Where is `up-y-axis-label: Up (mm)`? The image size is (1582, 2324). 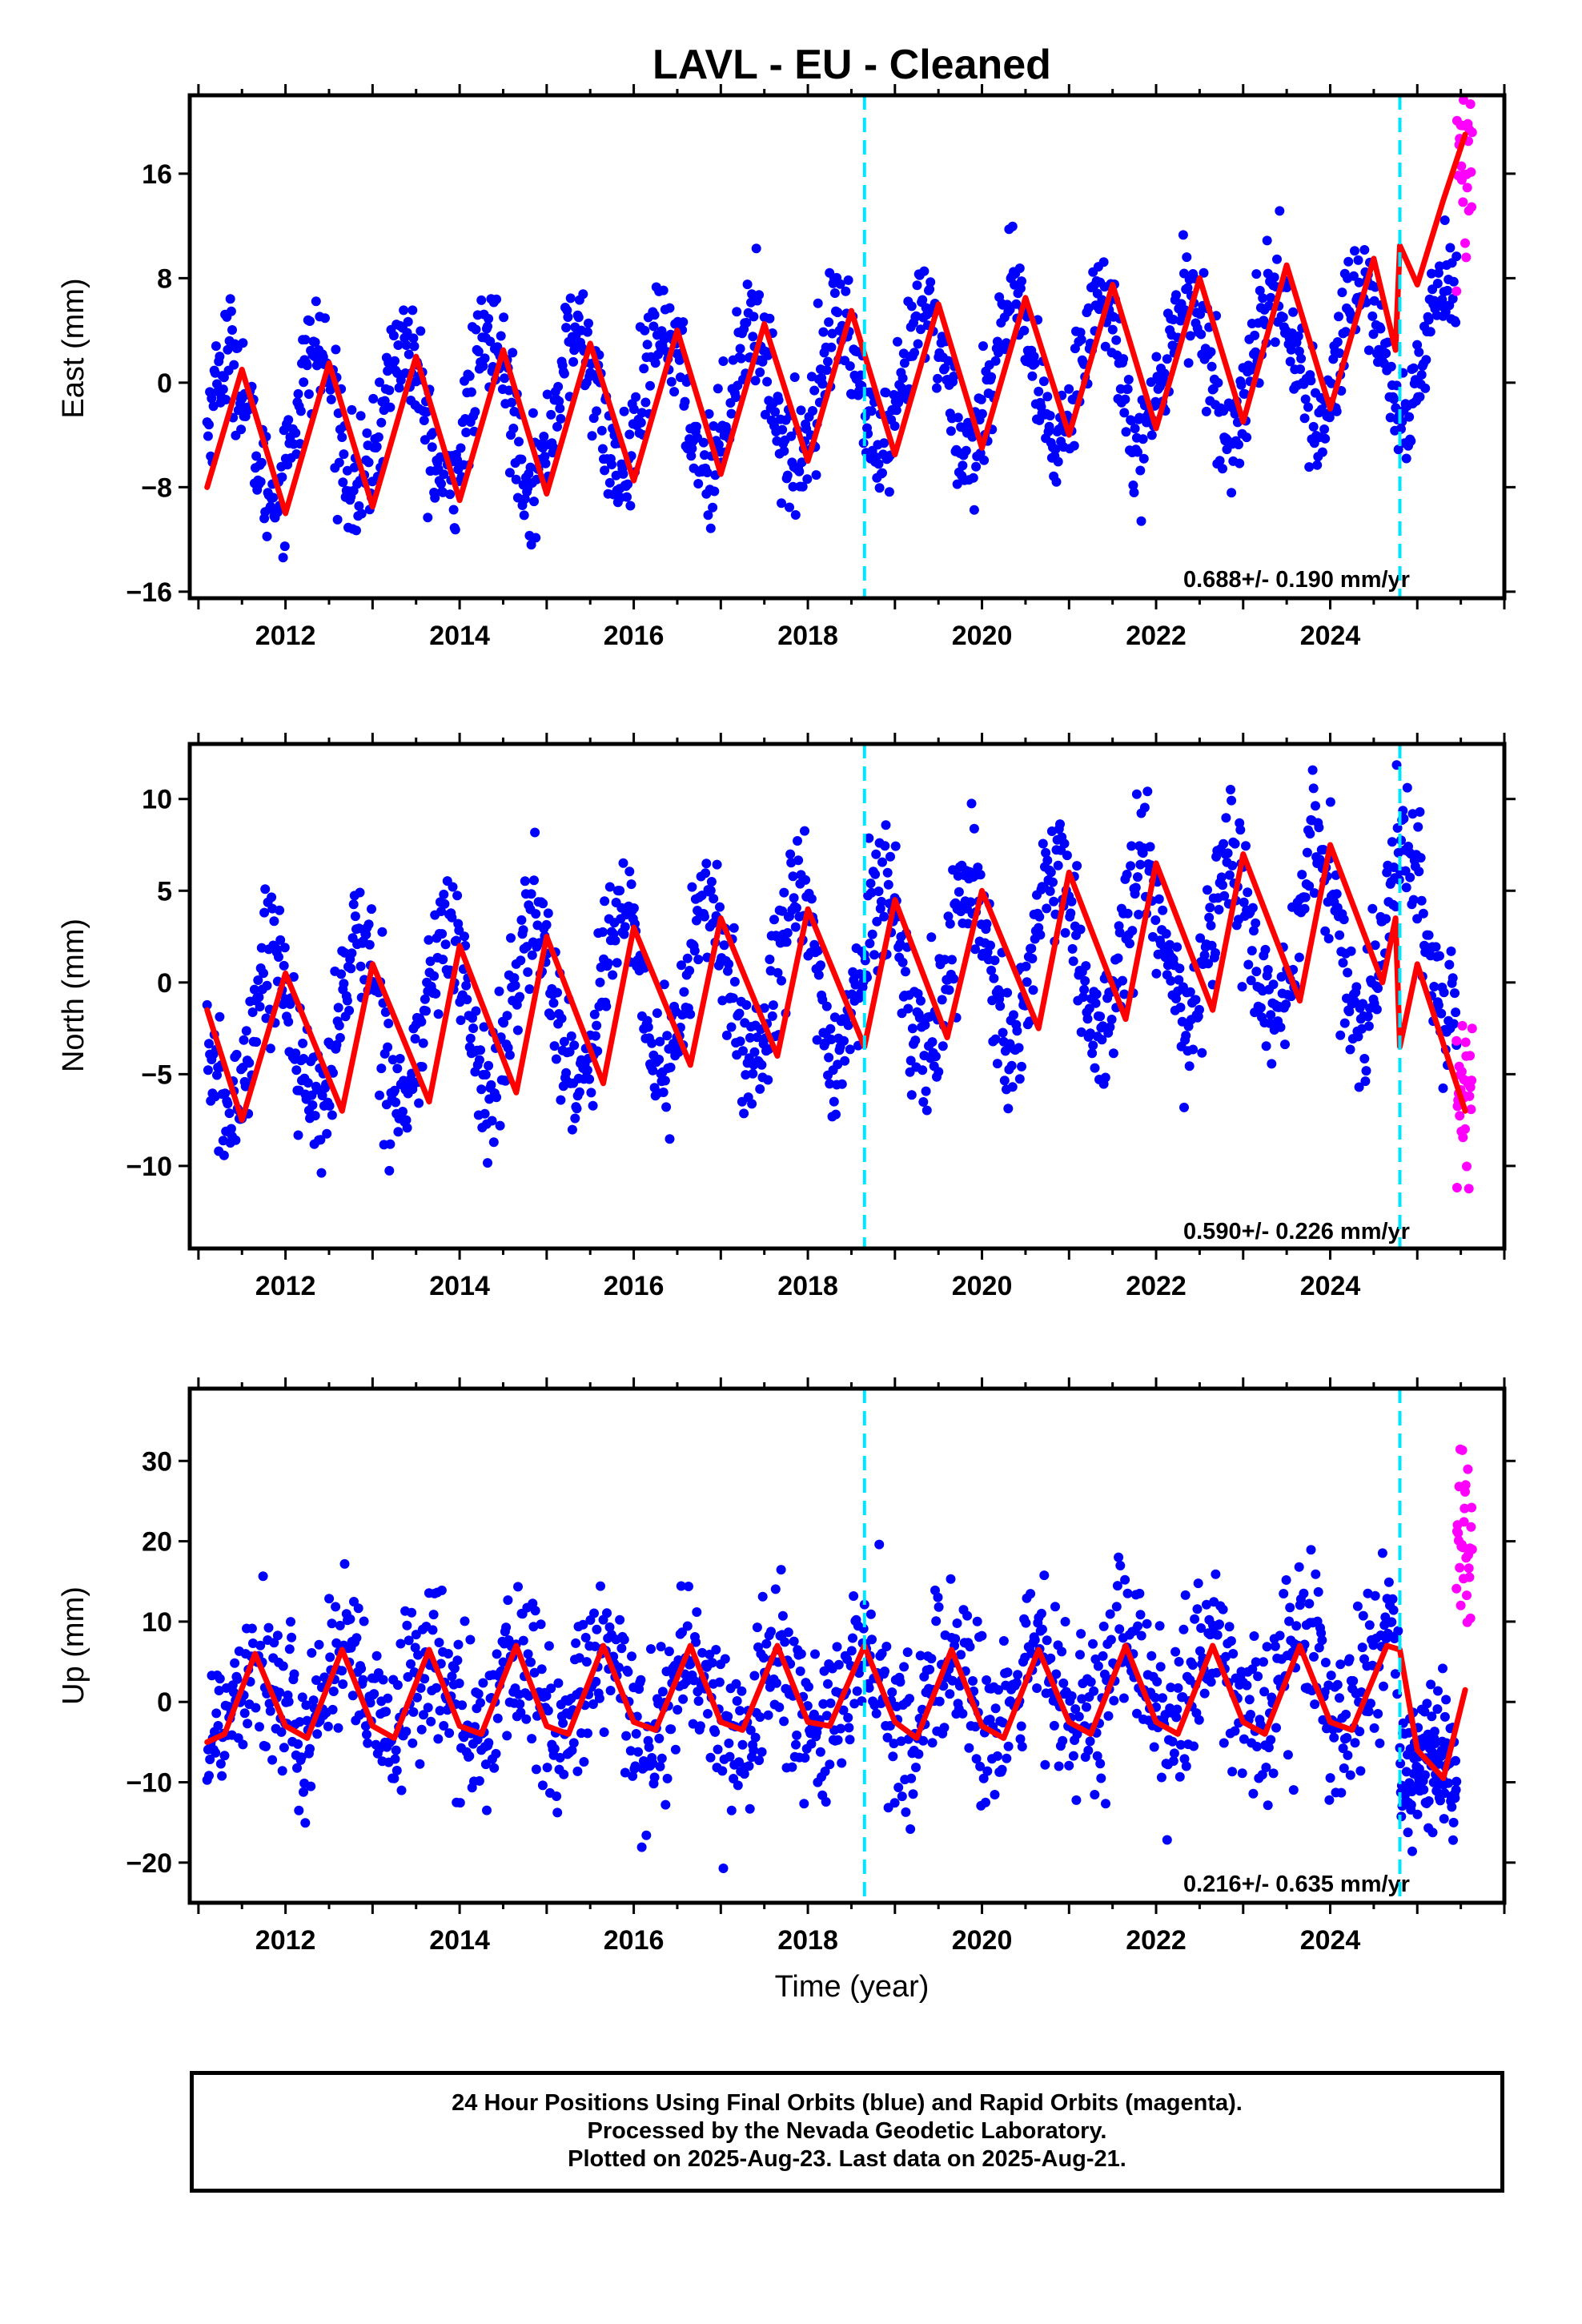
up-y-axis-label: Up (mm) is located at coordinates (74, 1645).